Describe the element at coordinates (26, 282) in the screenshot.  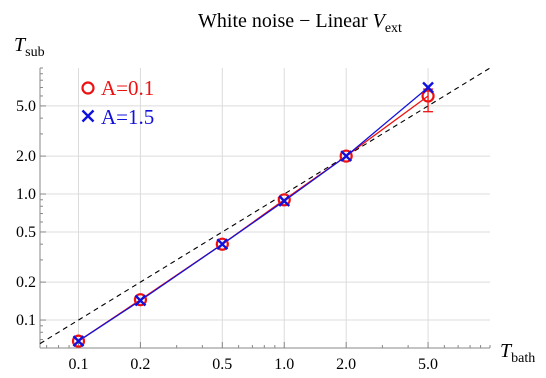
I see `y-tick-label: 0.2` at that location.